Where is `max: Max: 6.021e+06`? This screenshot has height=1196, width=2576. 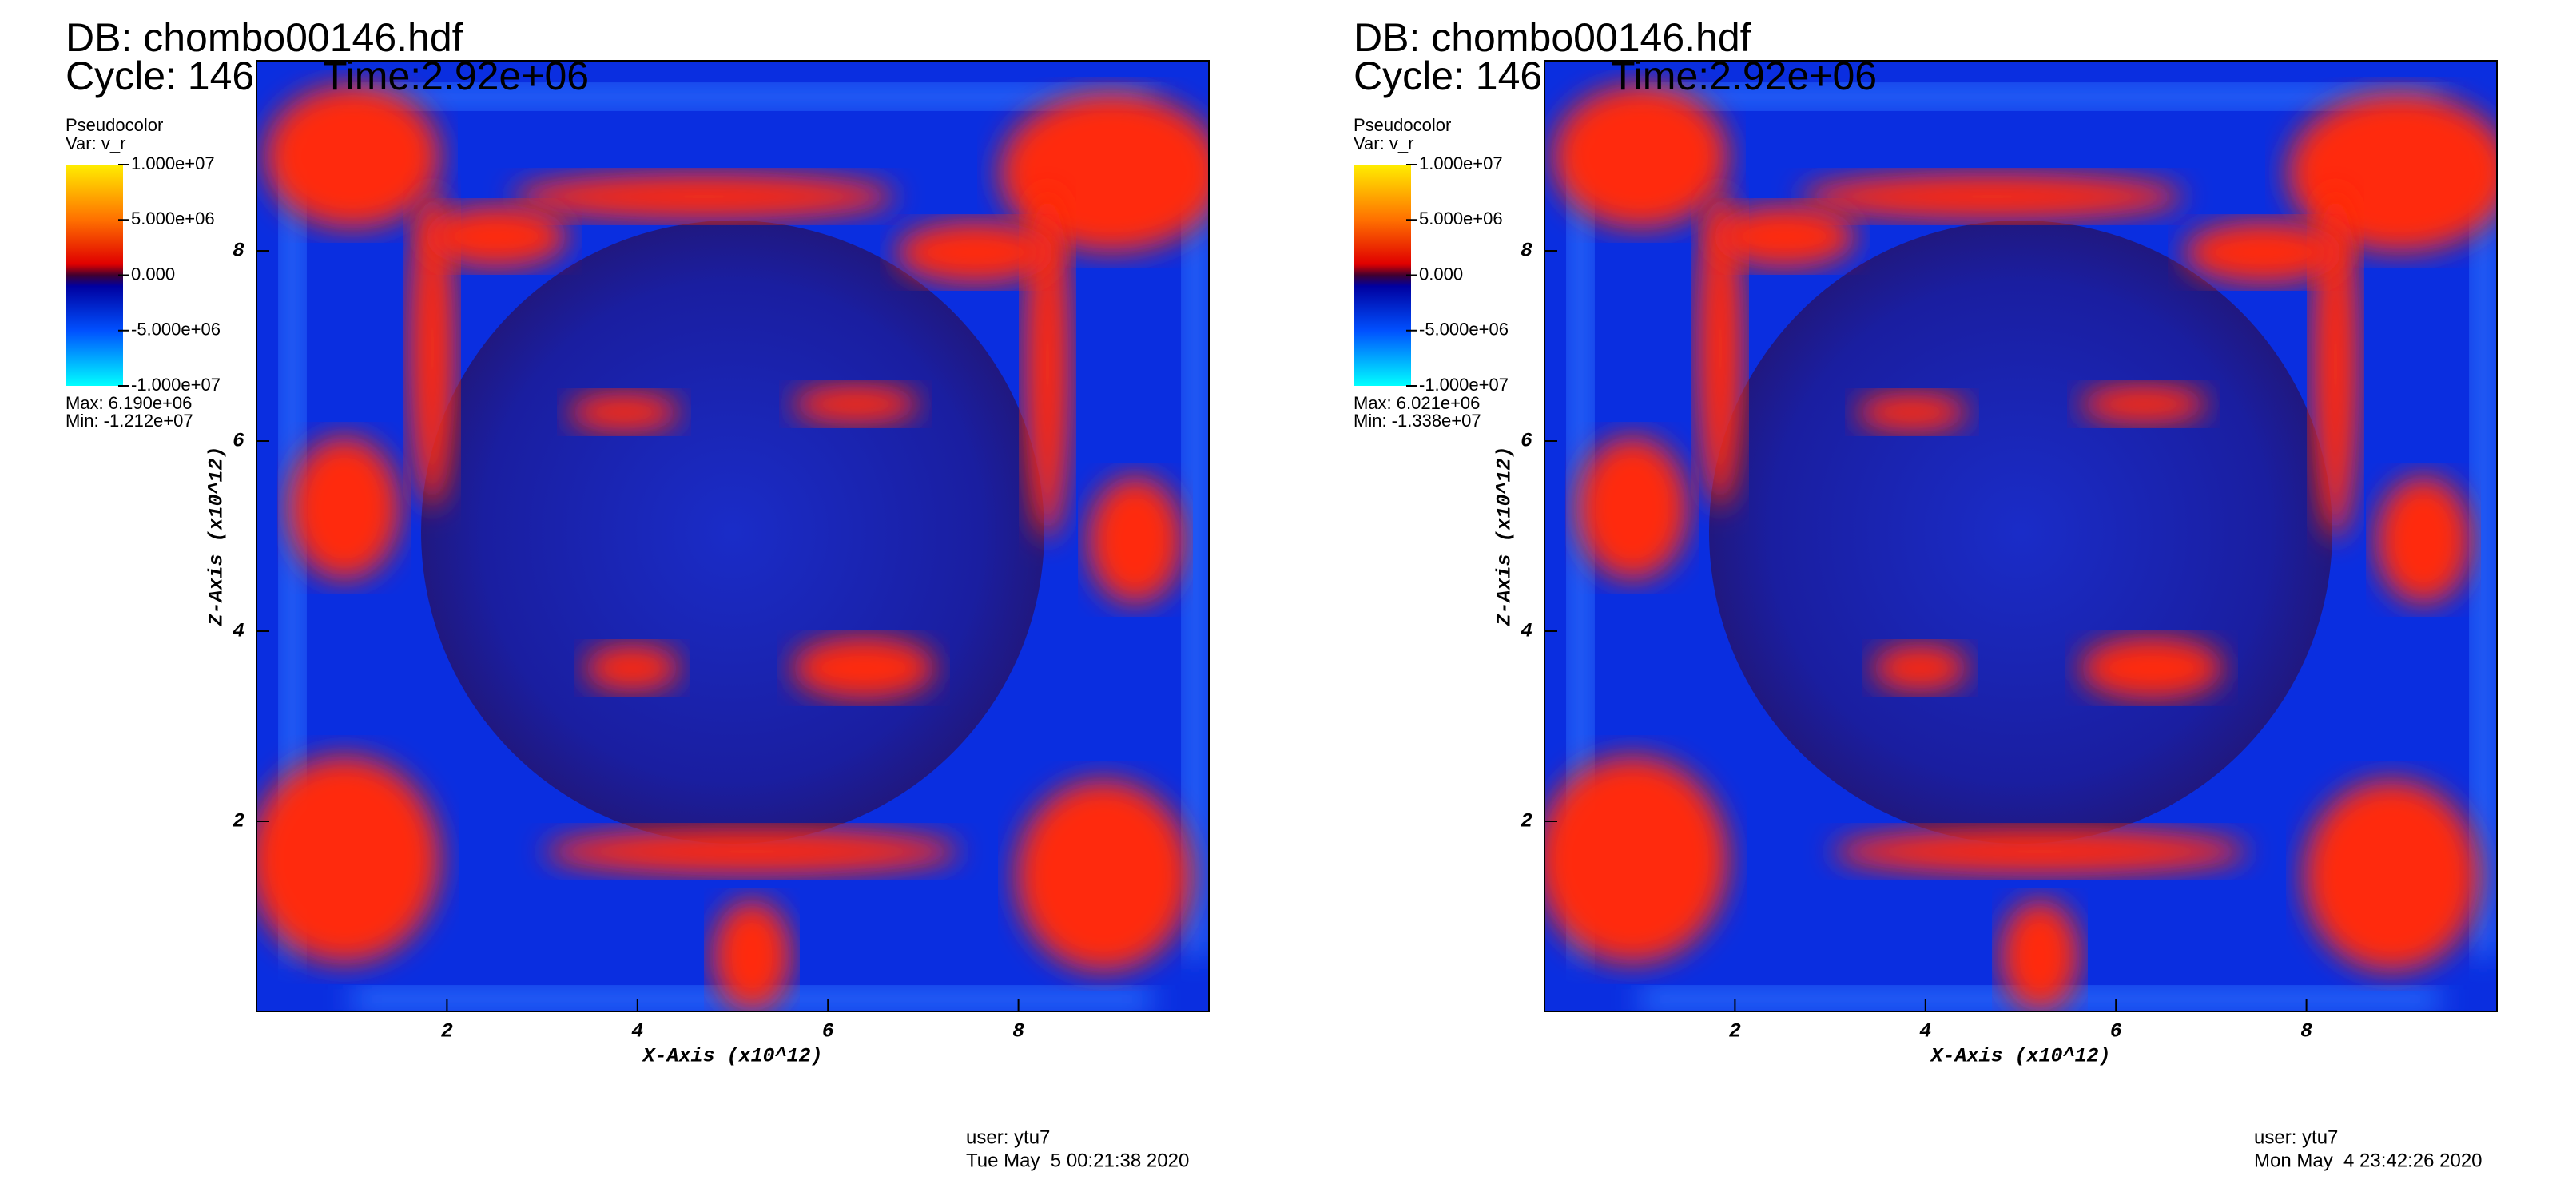 max: Max: 6.021e+06 is located at coordinates (1417, 403).